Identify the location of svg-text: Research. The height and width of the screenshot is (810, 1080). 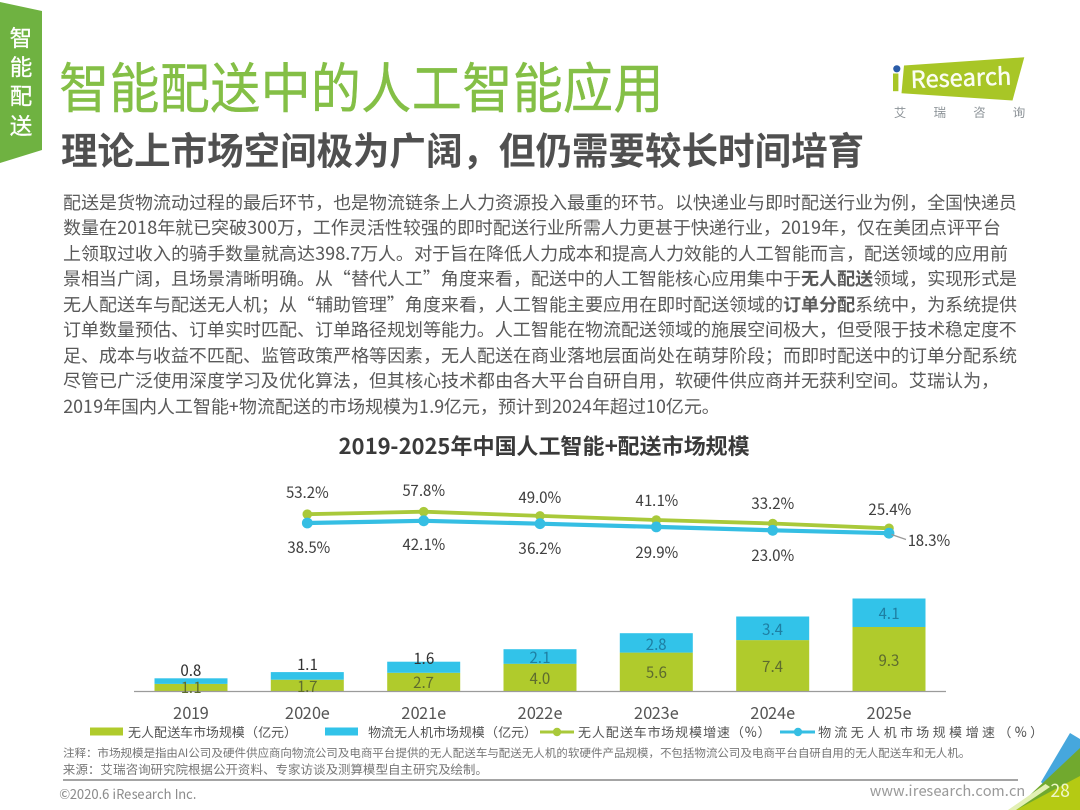
(961, 76).